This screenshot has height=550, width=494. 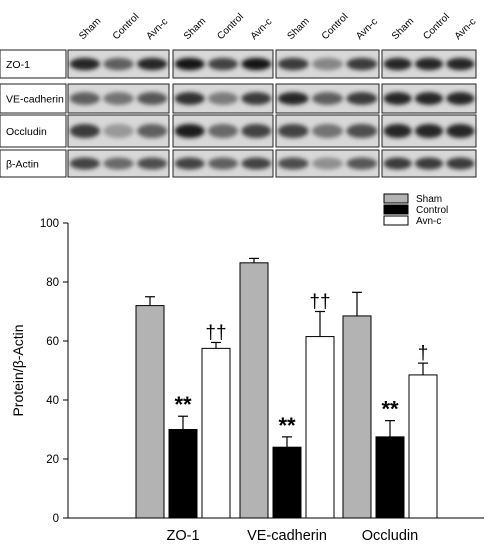 I want to click on x-category-label: VE-cadherin, so click(x=287, y=536).